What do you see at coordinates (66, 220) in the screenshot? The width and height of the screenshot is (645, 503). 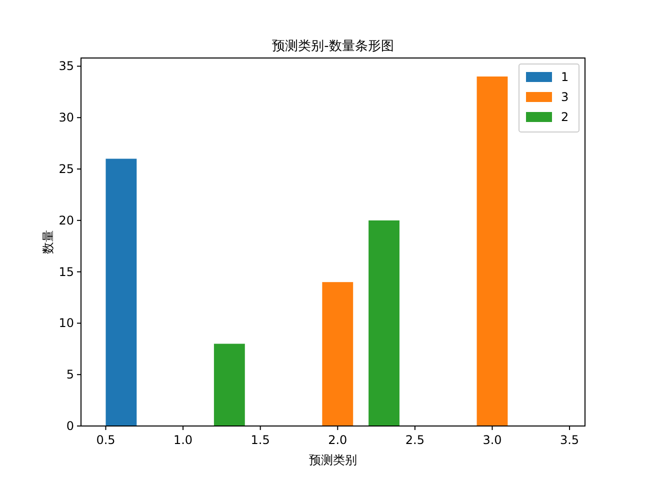 I see `y-tick-label: 20` at bounding box center [66, 220].